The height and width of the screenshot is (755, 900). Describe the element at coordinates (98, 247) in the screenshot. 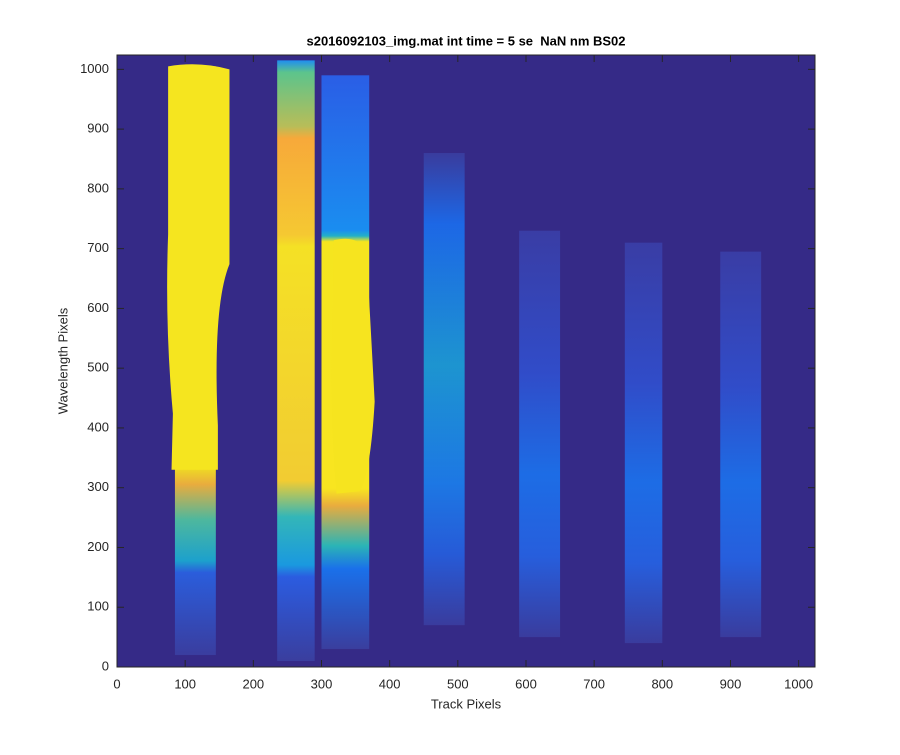

I see `y-tick-label: 700` at that location.